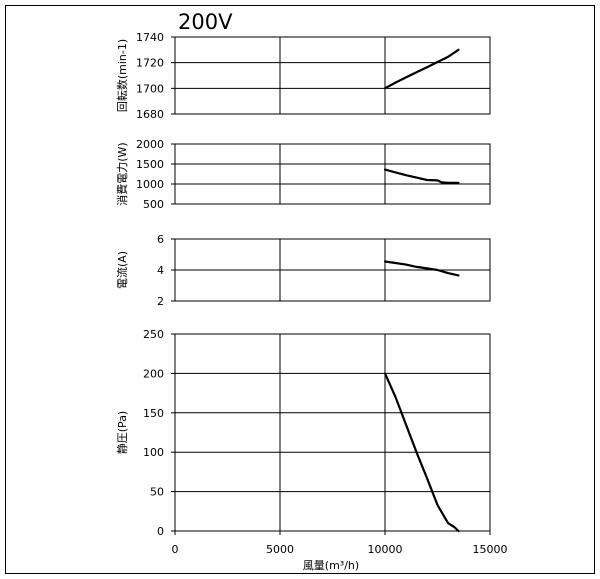 The width and height of the screenshot is (600, 579). What do you see at coordinates (150, 164) in the screenshot?
I see `y-tick-label: 1500` at bounding box center [150, 164].